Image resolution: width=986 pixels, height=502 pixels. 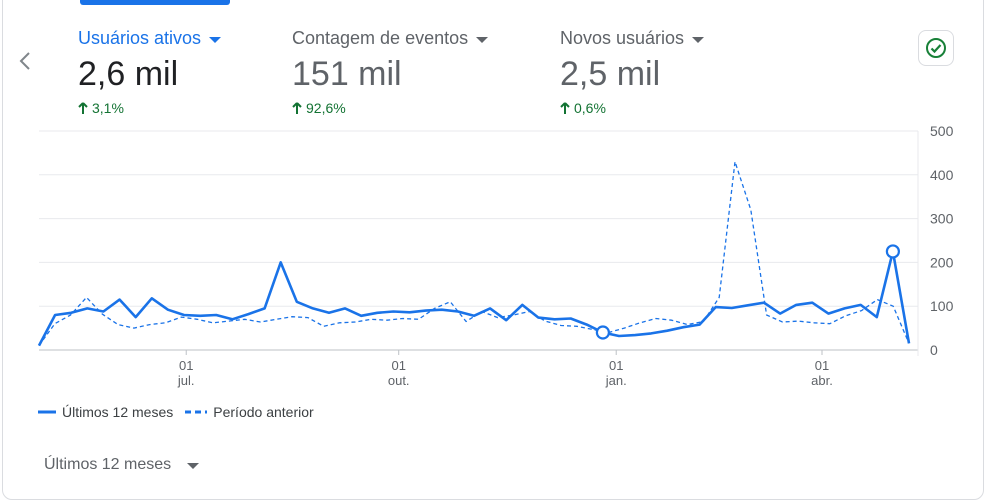 What do you see at coordinates (155, 2) in the screenshot?
I see `active-tab-indicator` at bounding box center [155, 2].